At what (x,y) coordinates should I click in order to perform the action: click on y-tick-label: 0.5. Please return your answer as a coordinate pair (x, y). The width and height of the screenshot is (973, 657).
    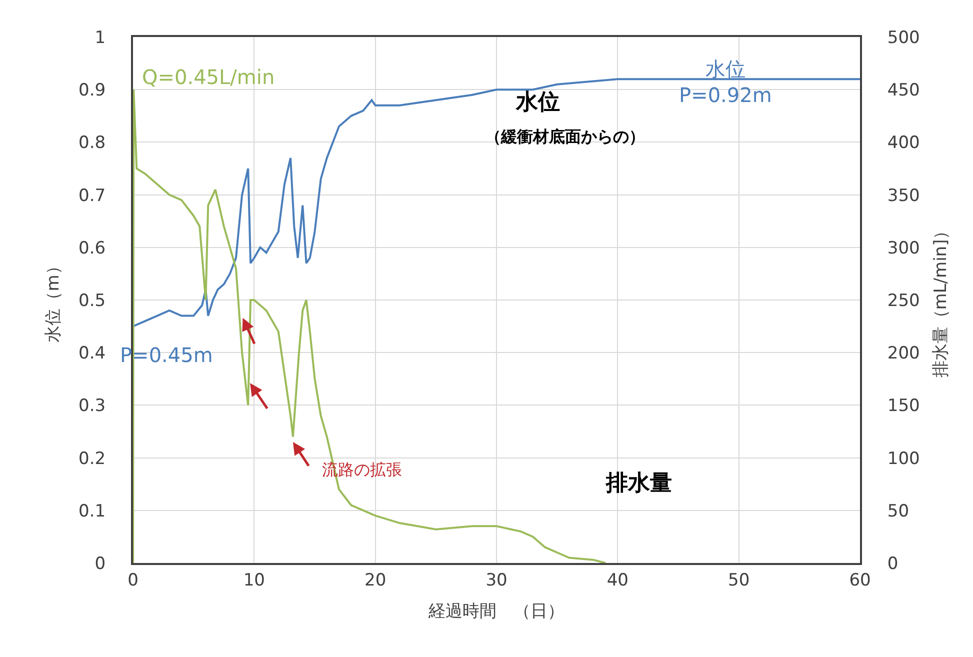
    Looking at the image, I should click on (92, 300).